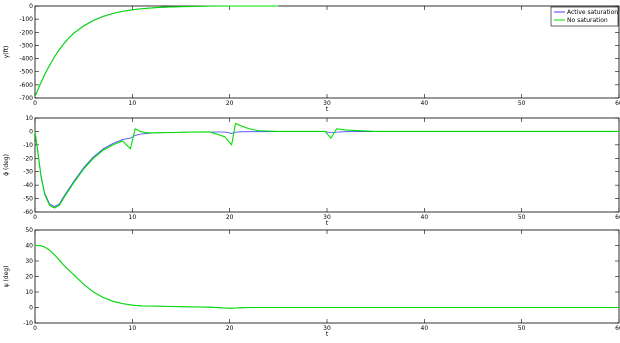  What do you see at coordinates (26, 85) in the screenshot?
I see `y-tick-label: -600` at bounding box center [26, 85].